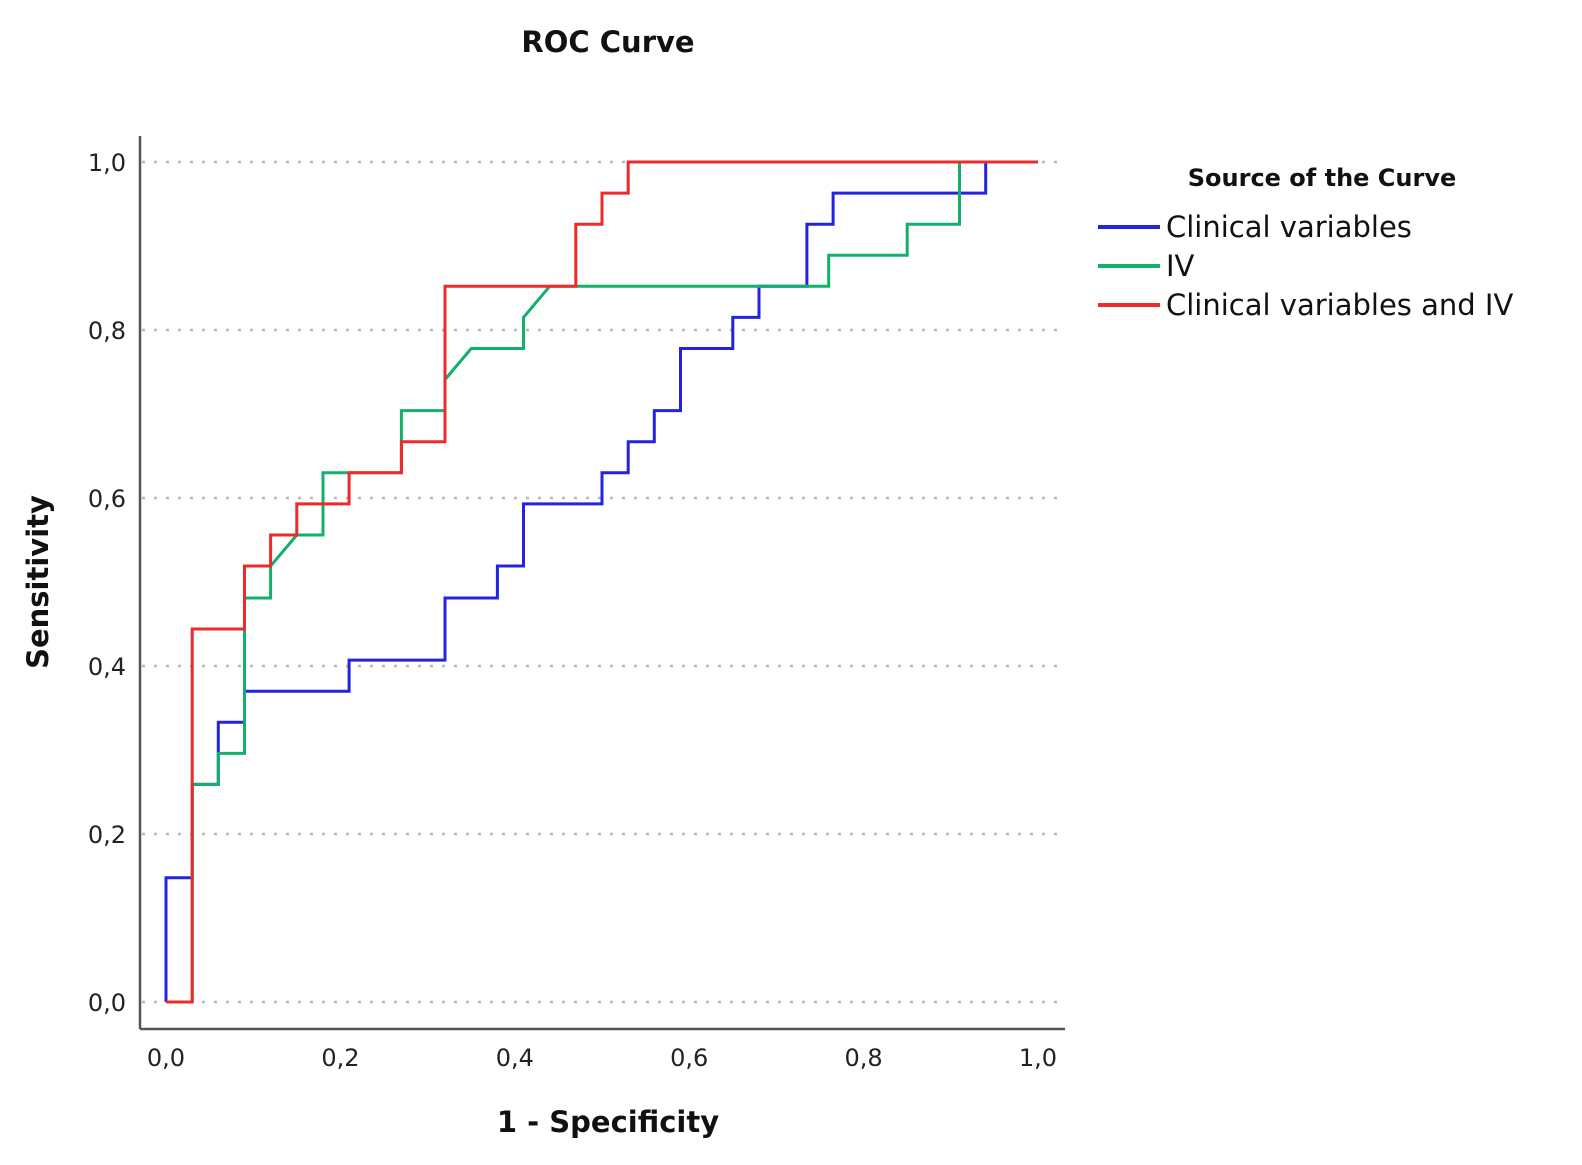  What do you see at coordinates (166, 1058) in the screenshot?
I see `x-tick-label: 0,0` at bounding box center [166, 1058].